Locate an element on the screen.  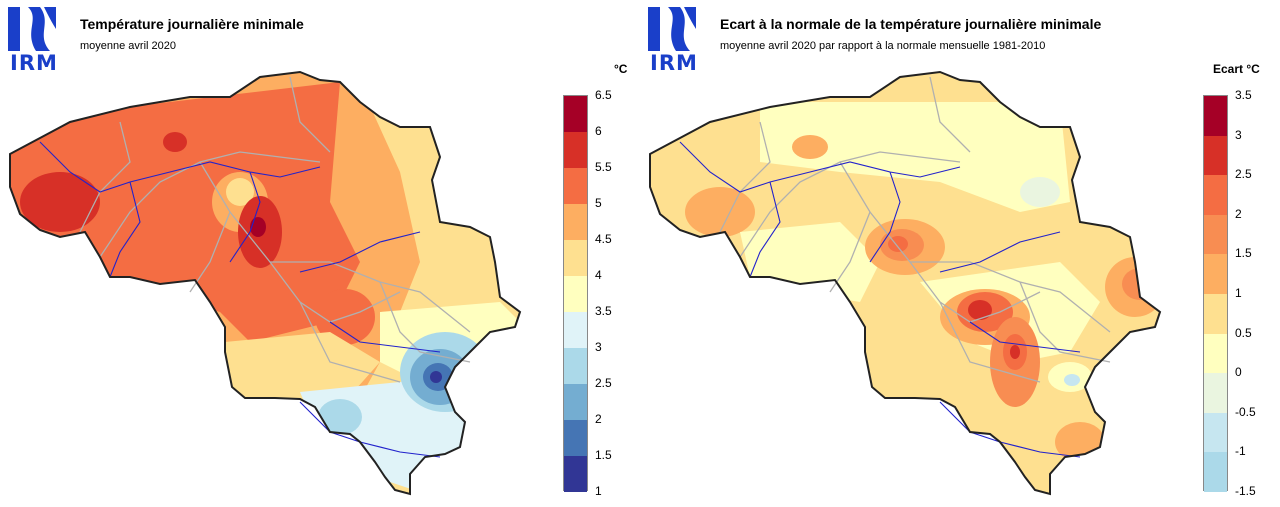
legend-unit: °C is located at coordinates (621, 69).